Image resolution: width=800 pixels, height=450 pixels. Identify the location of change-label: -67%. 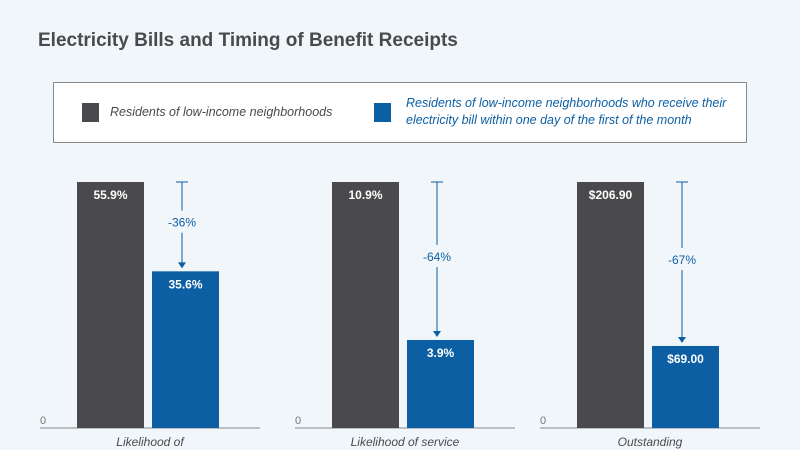
(682, 260).